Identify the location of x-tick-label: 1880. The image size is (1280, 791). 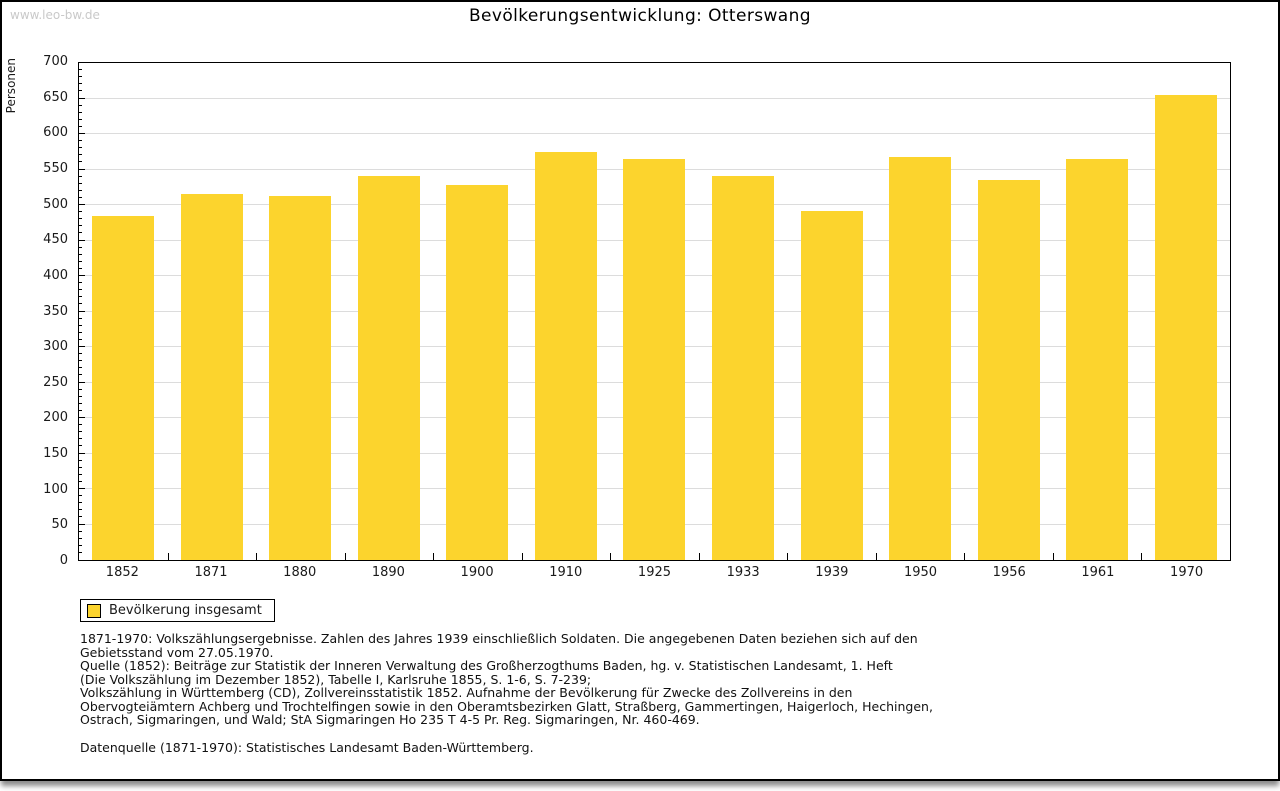
(300, 572).